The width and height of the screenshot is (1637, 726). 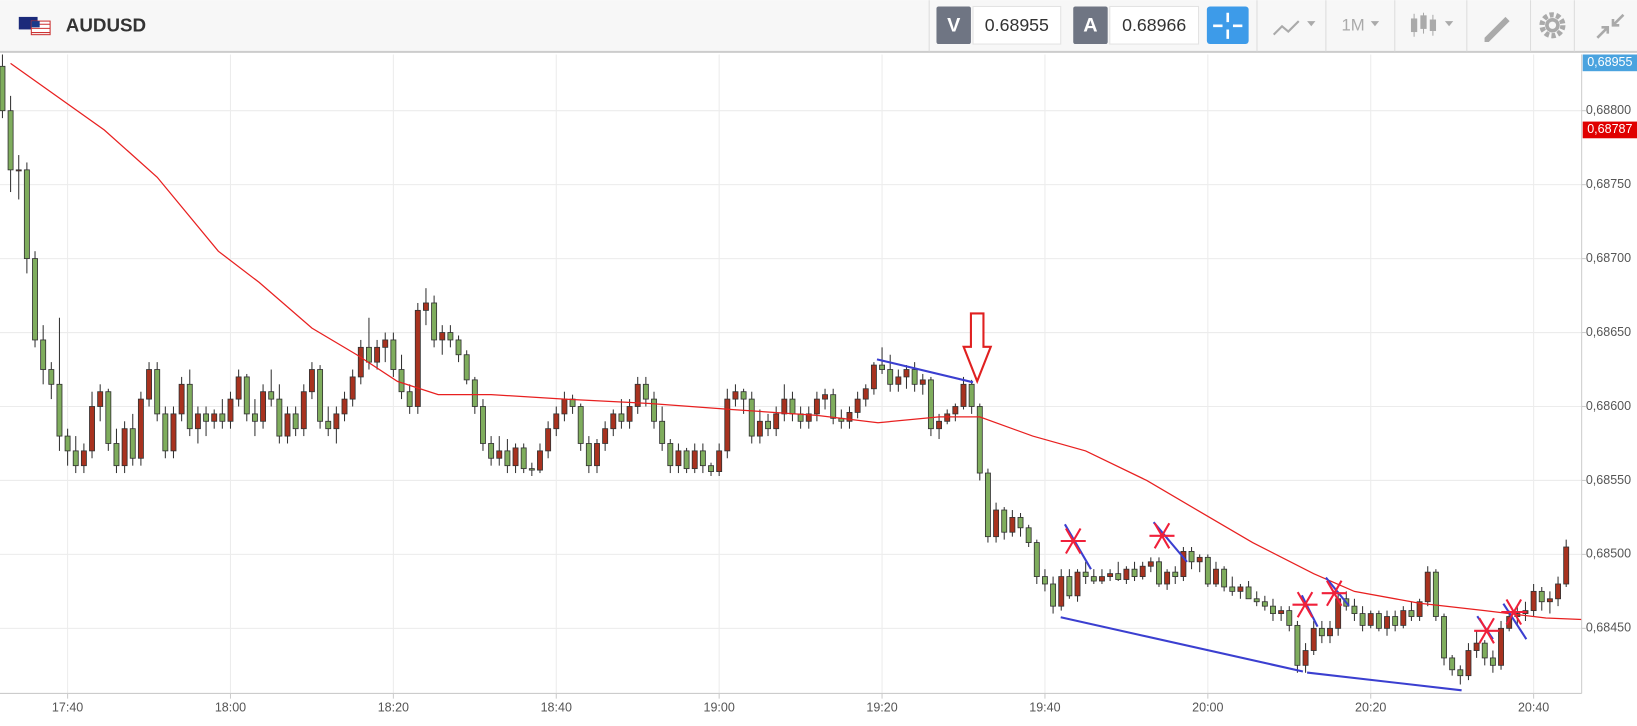 I want to click on settings-button, so click(x=1552, y=25).